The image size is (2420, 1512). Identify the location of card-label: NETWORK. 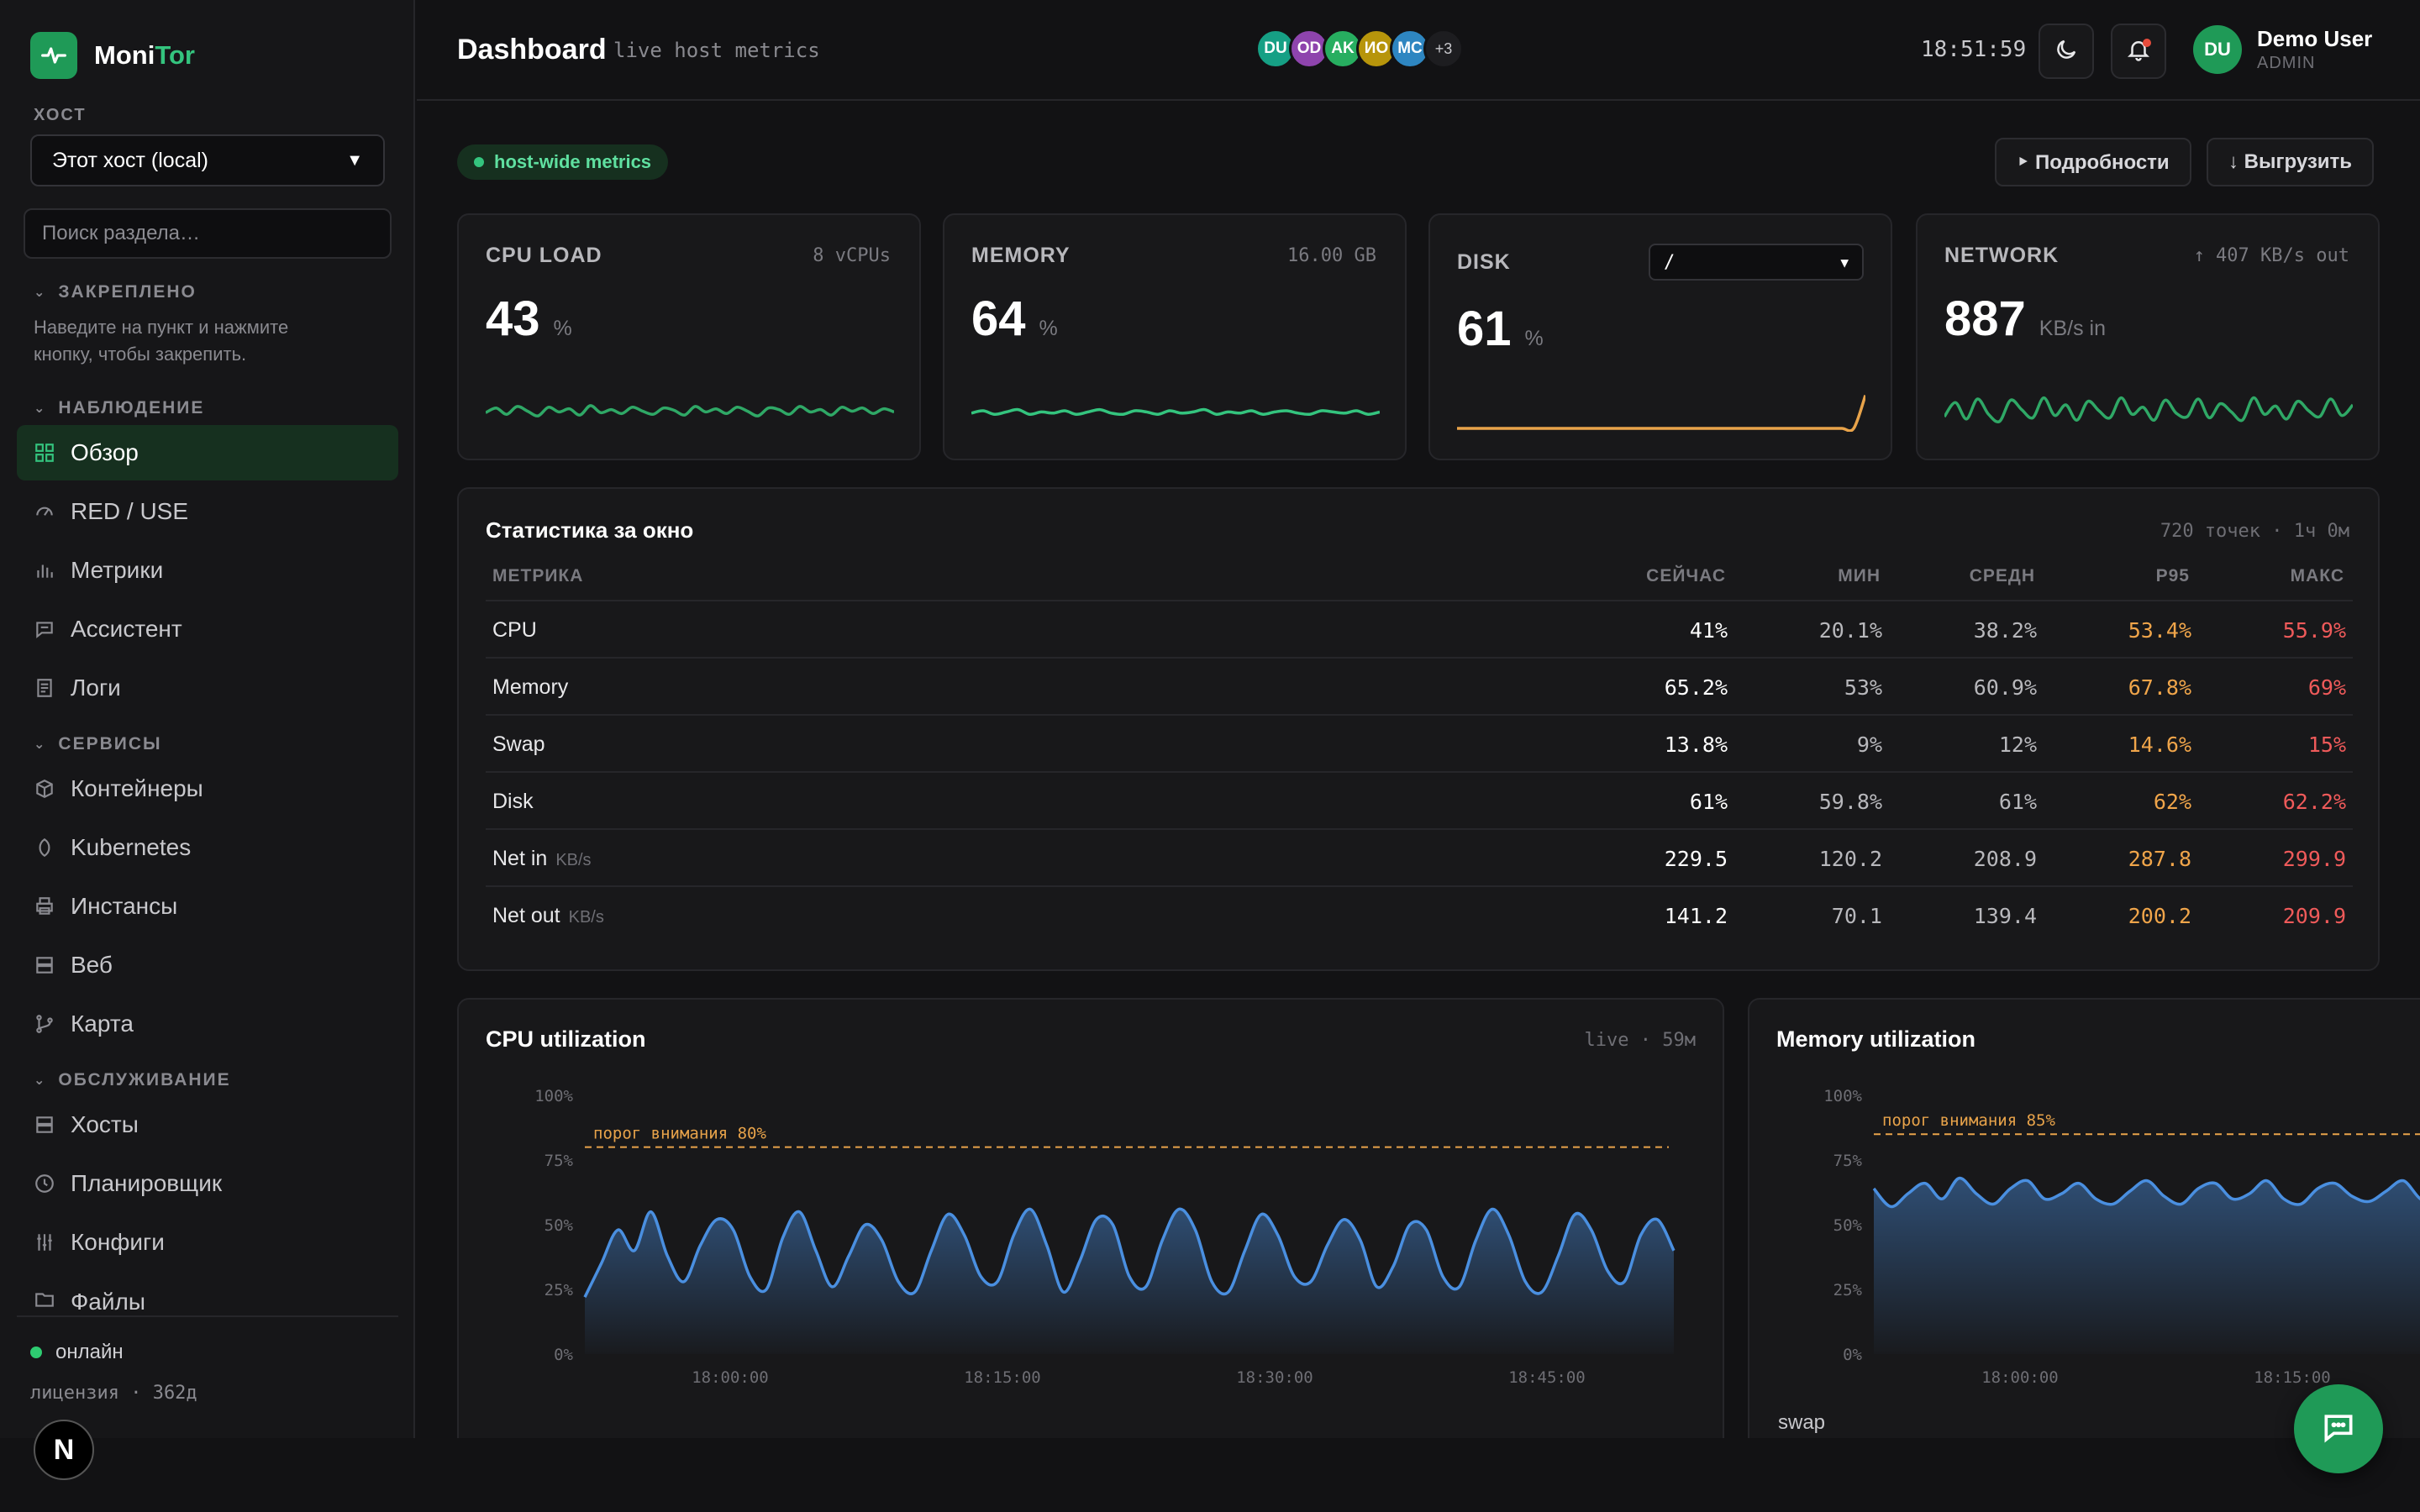
(2002, 255).